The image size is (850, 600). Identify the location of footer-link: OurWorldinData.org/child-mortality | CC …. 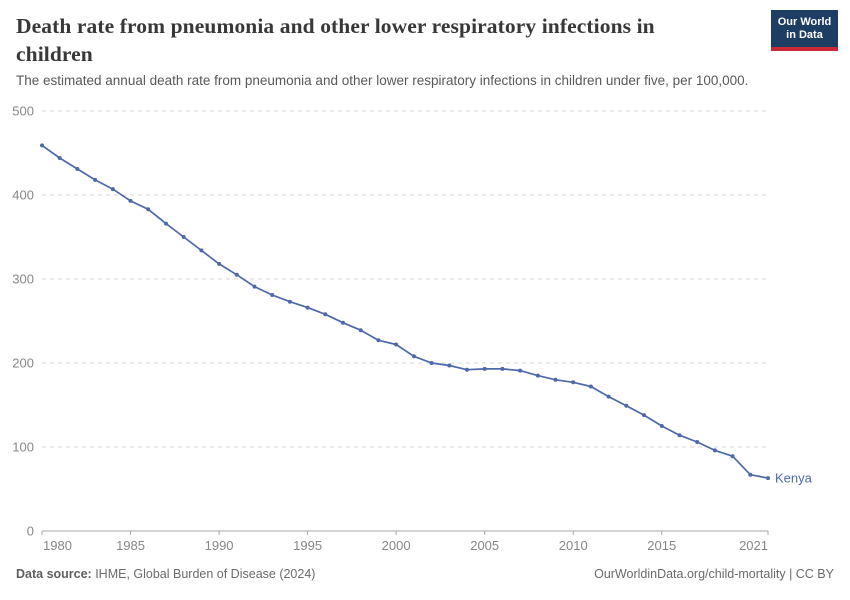
(714, 574).